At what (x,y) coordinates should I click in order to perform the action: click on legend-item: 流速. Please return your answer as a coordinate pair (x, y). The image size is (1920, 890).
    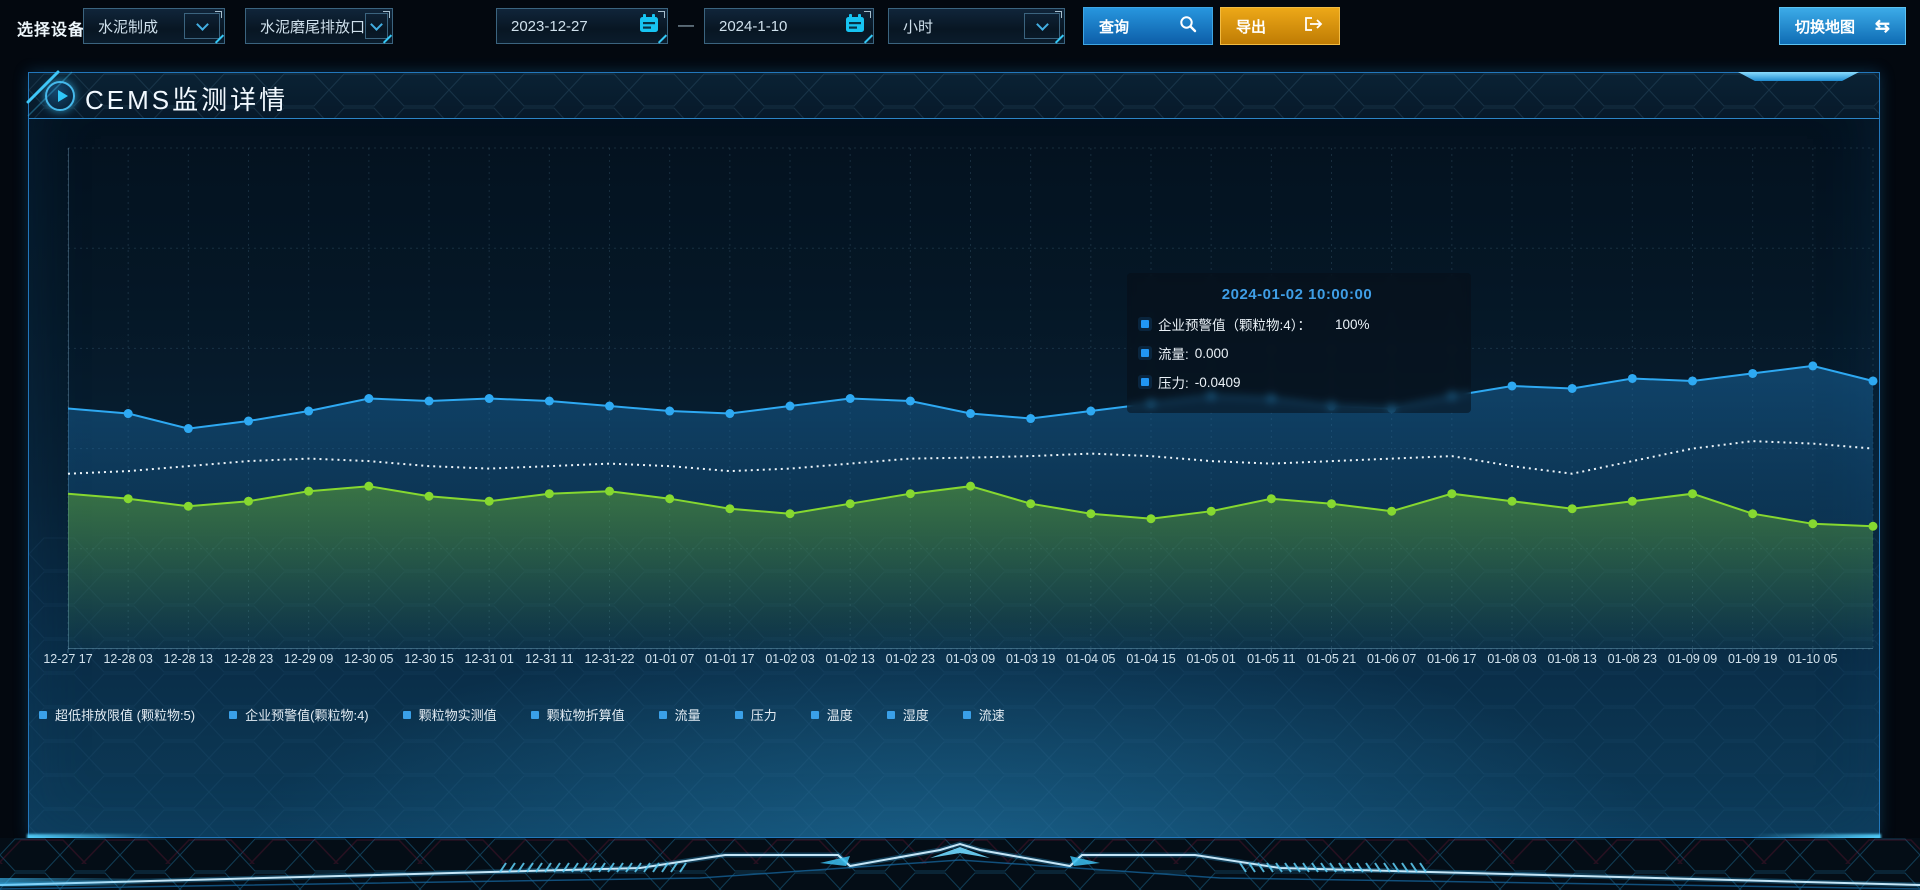
    Looking at the image, I should click on (983, 714).